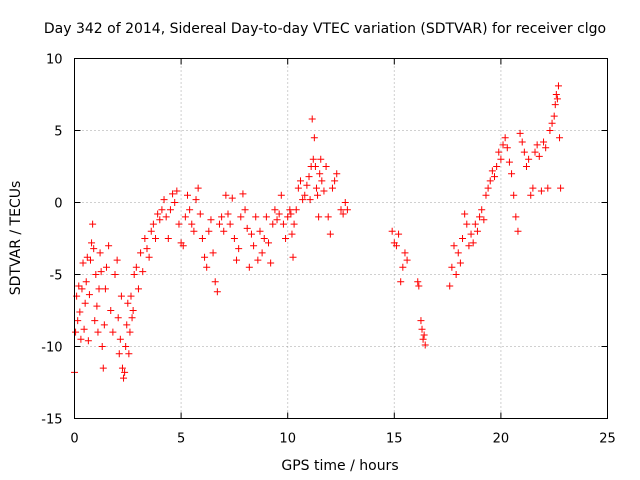 The image size is (640, 480). Describe the element at coordinates (394, 439) in the screenshot. I see `x-tick-label: 15` at that location.